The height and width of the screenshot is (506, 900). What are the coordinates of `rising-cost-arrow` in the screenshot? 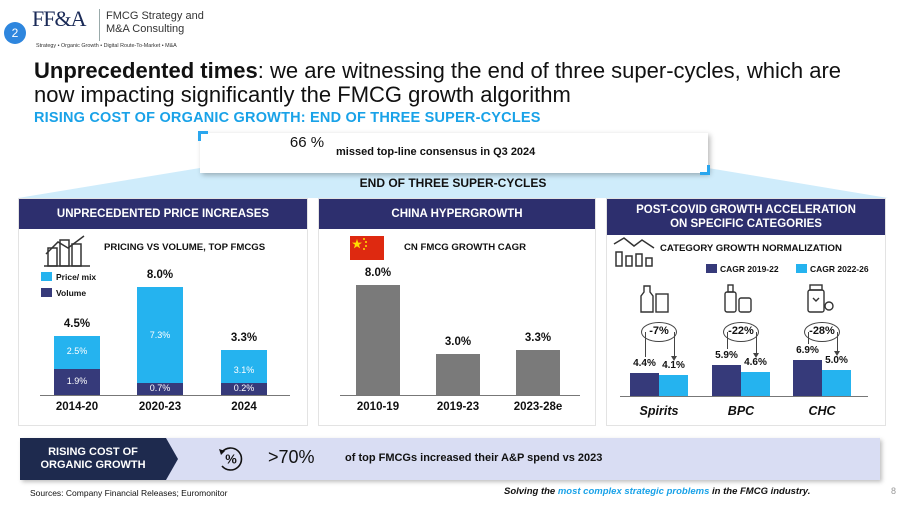 It's located at (172, 459).